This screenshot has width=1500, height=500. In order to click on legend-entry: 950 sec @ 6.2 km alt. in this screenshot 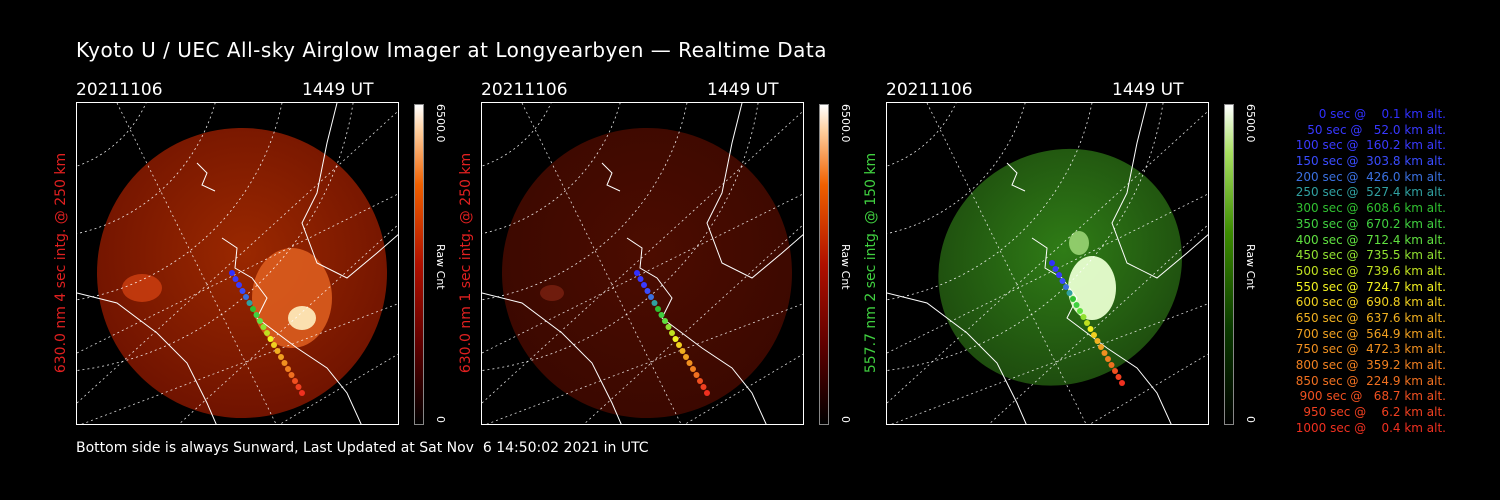, I will do `click(1374, 412)`.